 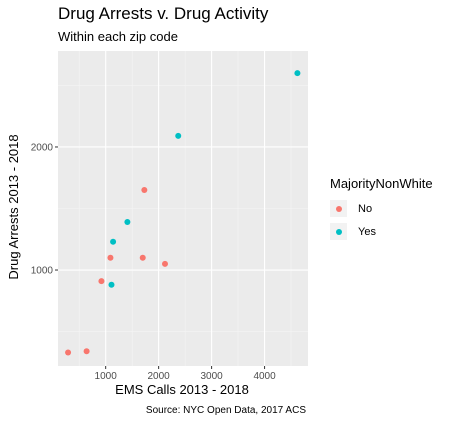 I want to click on x-tick-label: 4000, so click(x=264, y=376).